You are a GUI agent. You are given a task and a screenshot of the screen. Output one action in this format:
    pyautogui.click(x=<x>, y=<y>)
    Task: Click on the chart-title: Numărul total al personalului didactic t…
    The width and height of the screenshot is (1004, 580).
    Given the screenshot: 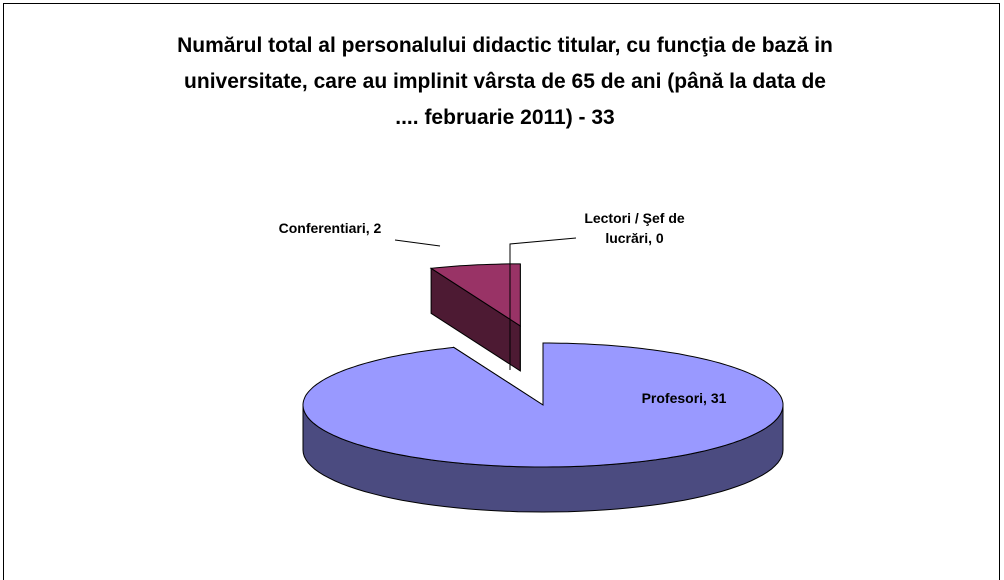 What is the action you would take?
    pyautogui.click(x=505, y=81)
    